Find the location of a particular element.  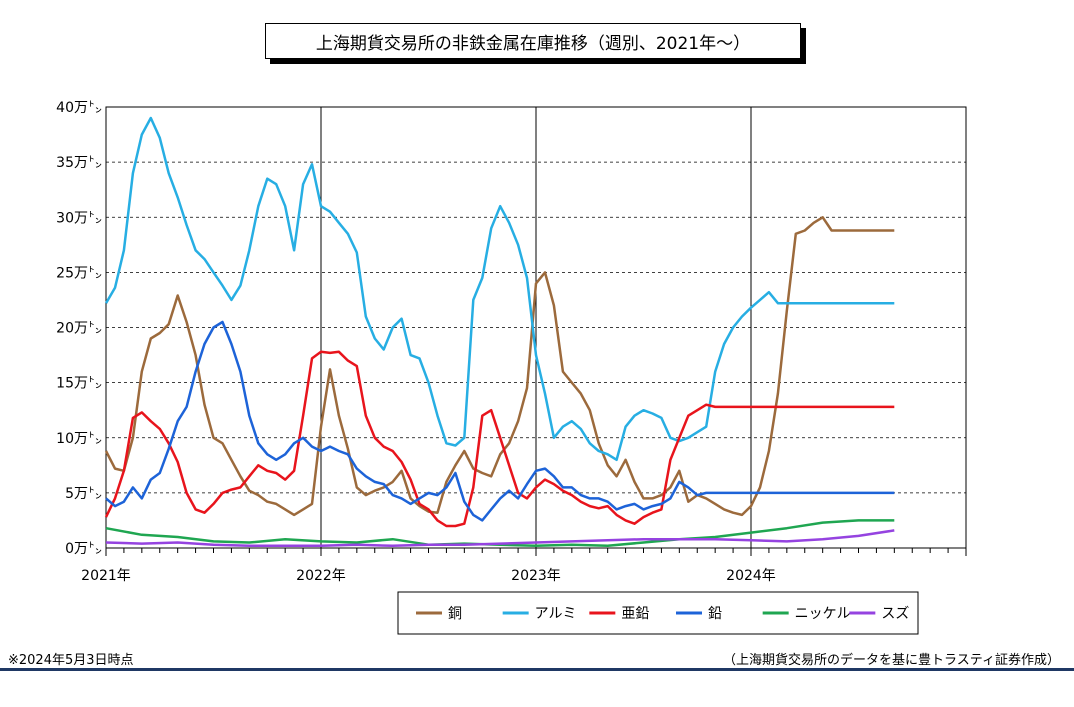

x-tick-label: 2024年 is located at coordinates (751, 576).